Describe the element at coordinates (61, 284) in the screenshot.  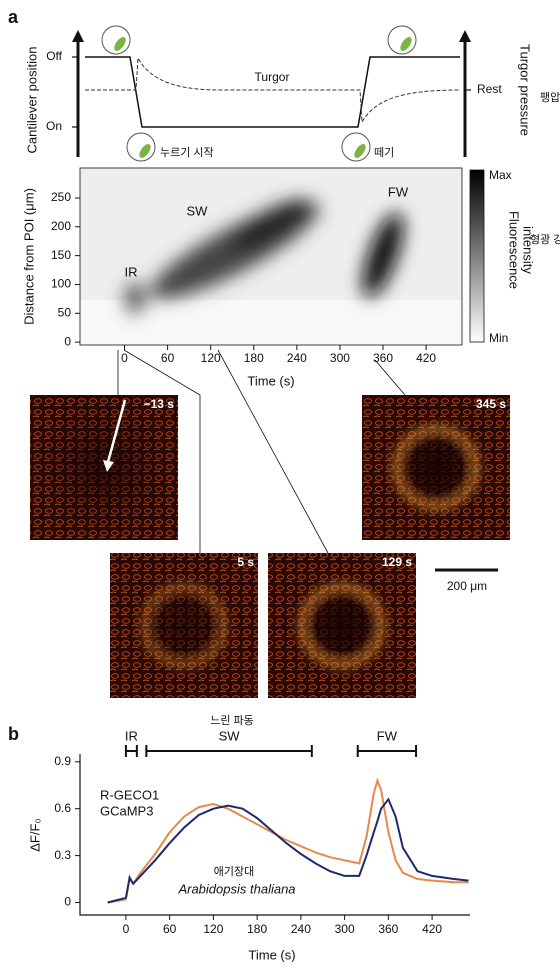
I see `y-tick-label: 100` at that location.